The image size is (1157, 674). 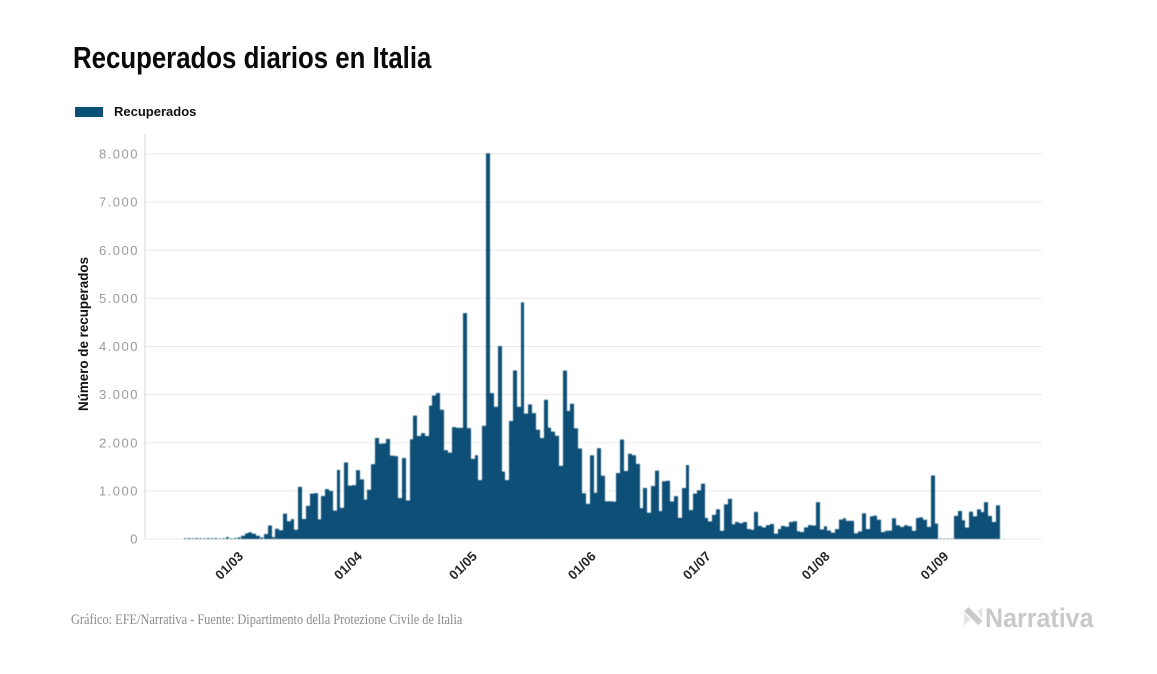 I want to click on svg-text: 01/09, so click(x=935, y=566).